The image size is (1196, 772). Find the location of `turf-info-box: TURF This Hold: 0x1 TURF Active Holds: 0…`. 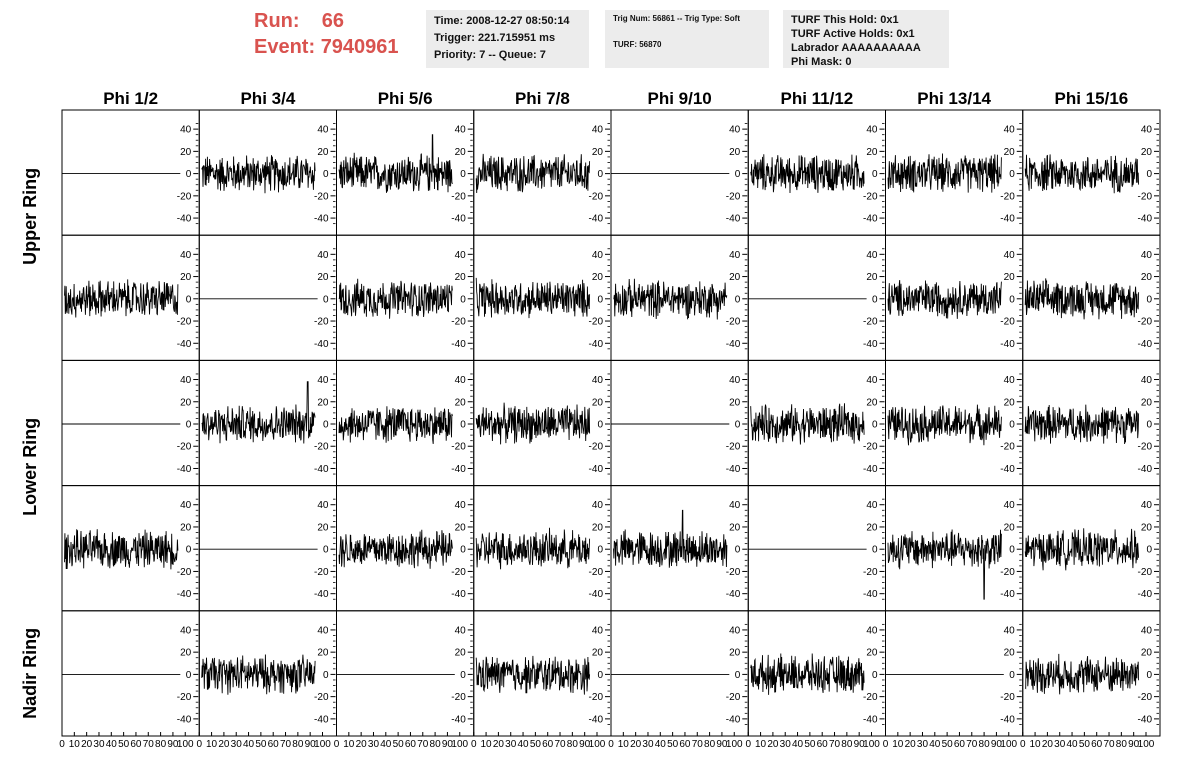

turf-info-box: TURF This Hold: 0x1 TURF Active Holds: 0… is located at coordinates (866, 39).